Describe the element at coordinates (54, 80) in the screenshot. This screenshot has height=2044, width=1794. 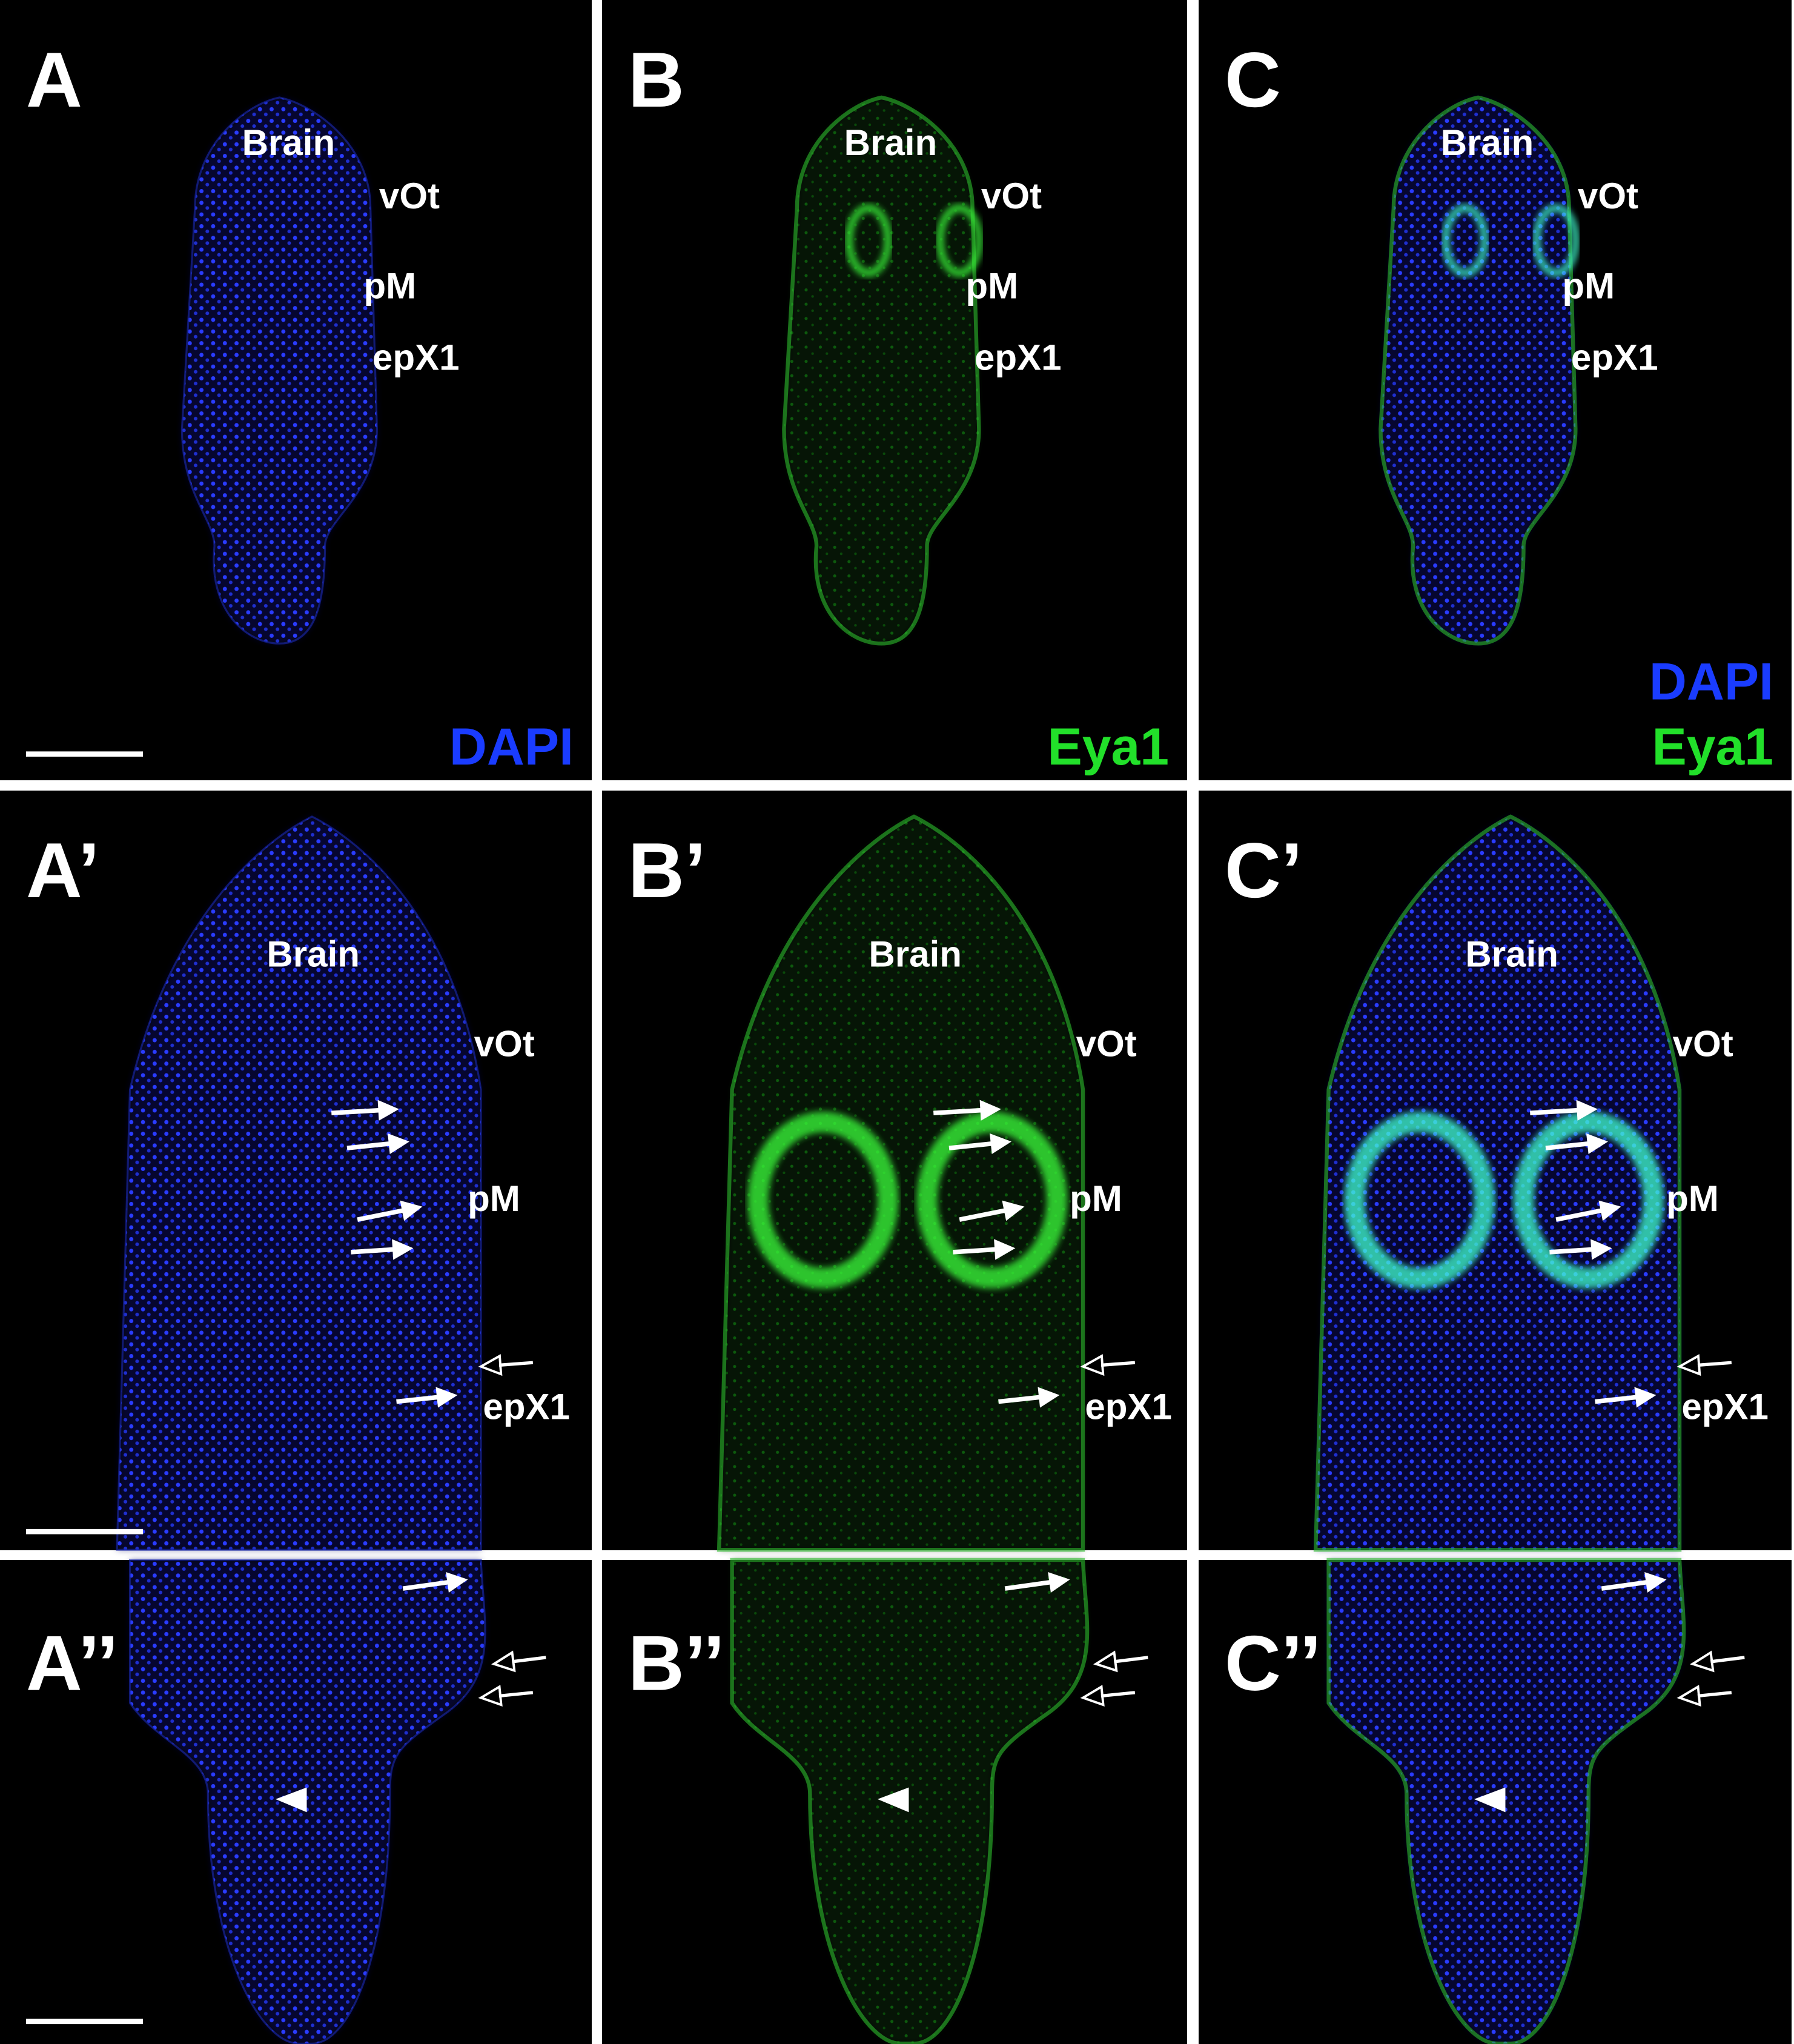
I see `panel-label: A` at that location.